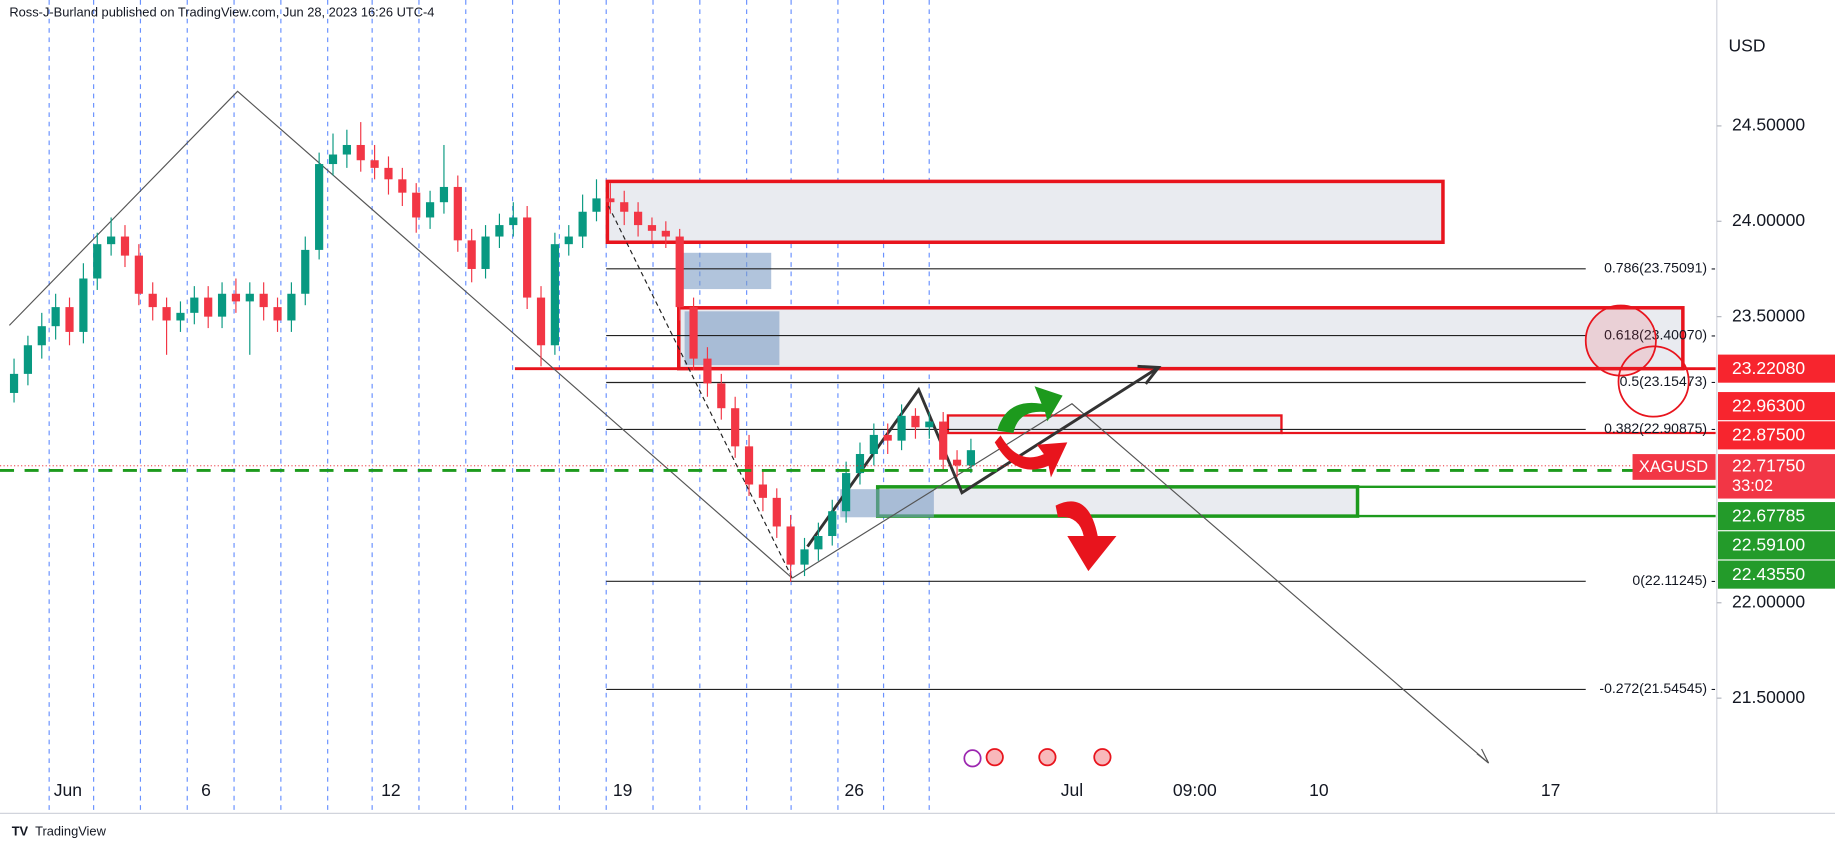 The image size is (1835, 850). Describe the element at coordinates (1674, 580) in the screenshot. I see `fib-label: 0(22.11245) -` at that location.